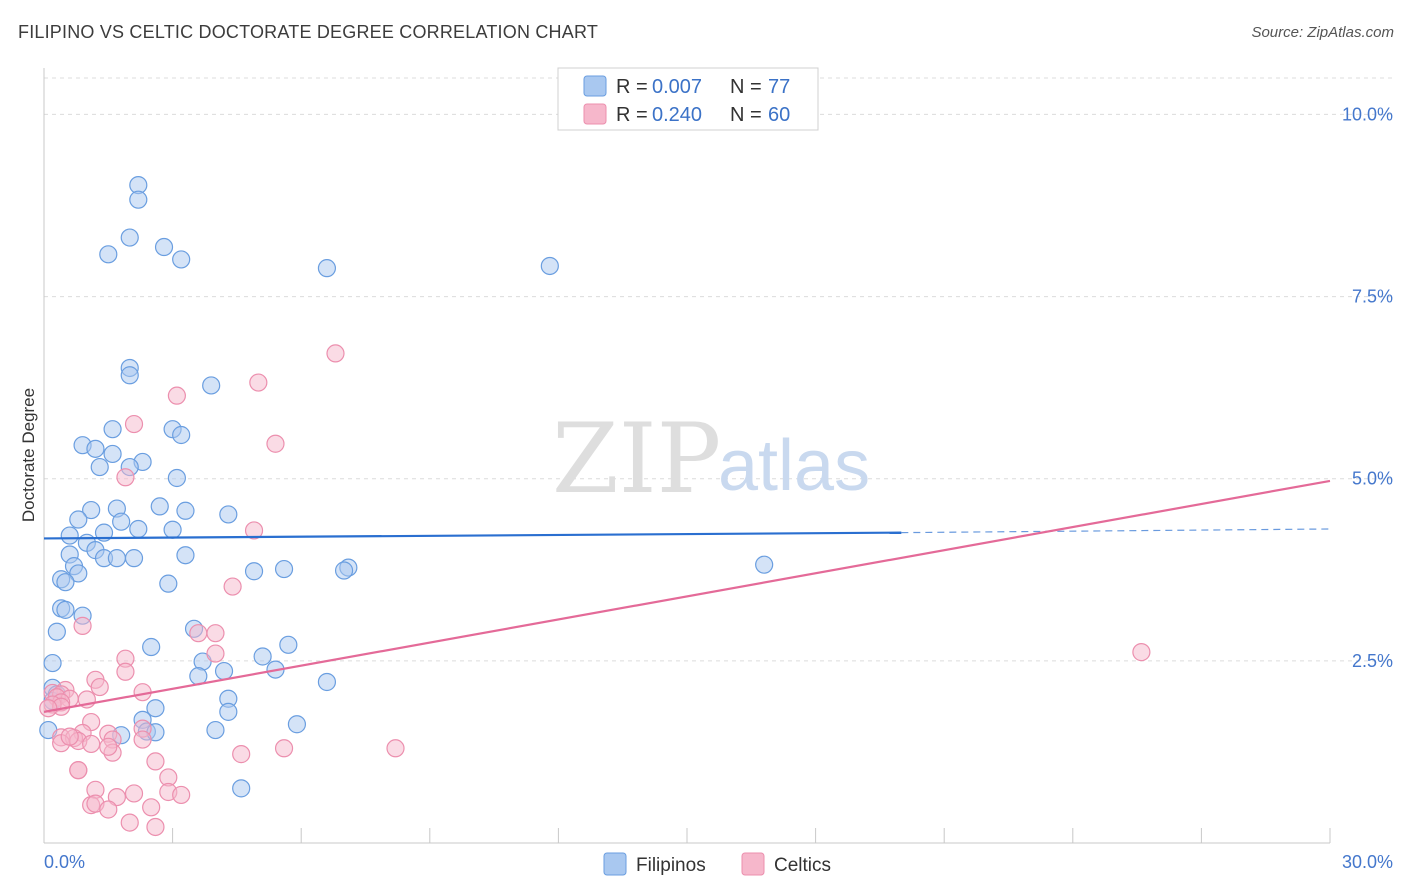 This screenshot has height=892, width=1406. What do you see at coordinates (595, 114) in the screenshot?
I see `legend-swatch-celtic` at bounding box center [595, 114].